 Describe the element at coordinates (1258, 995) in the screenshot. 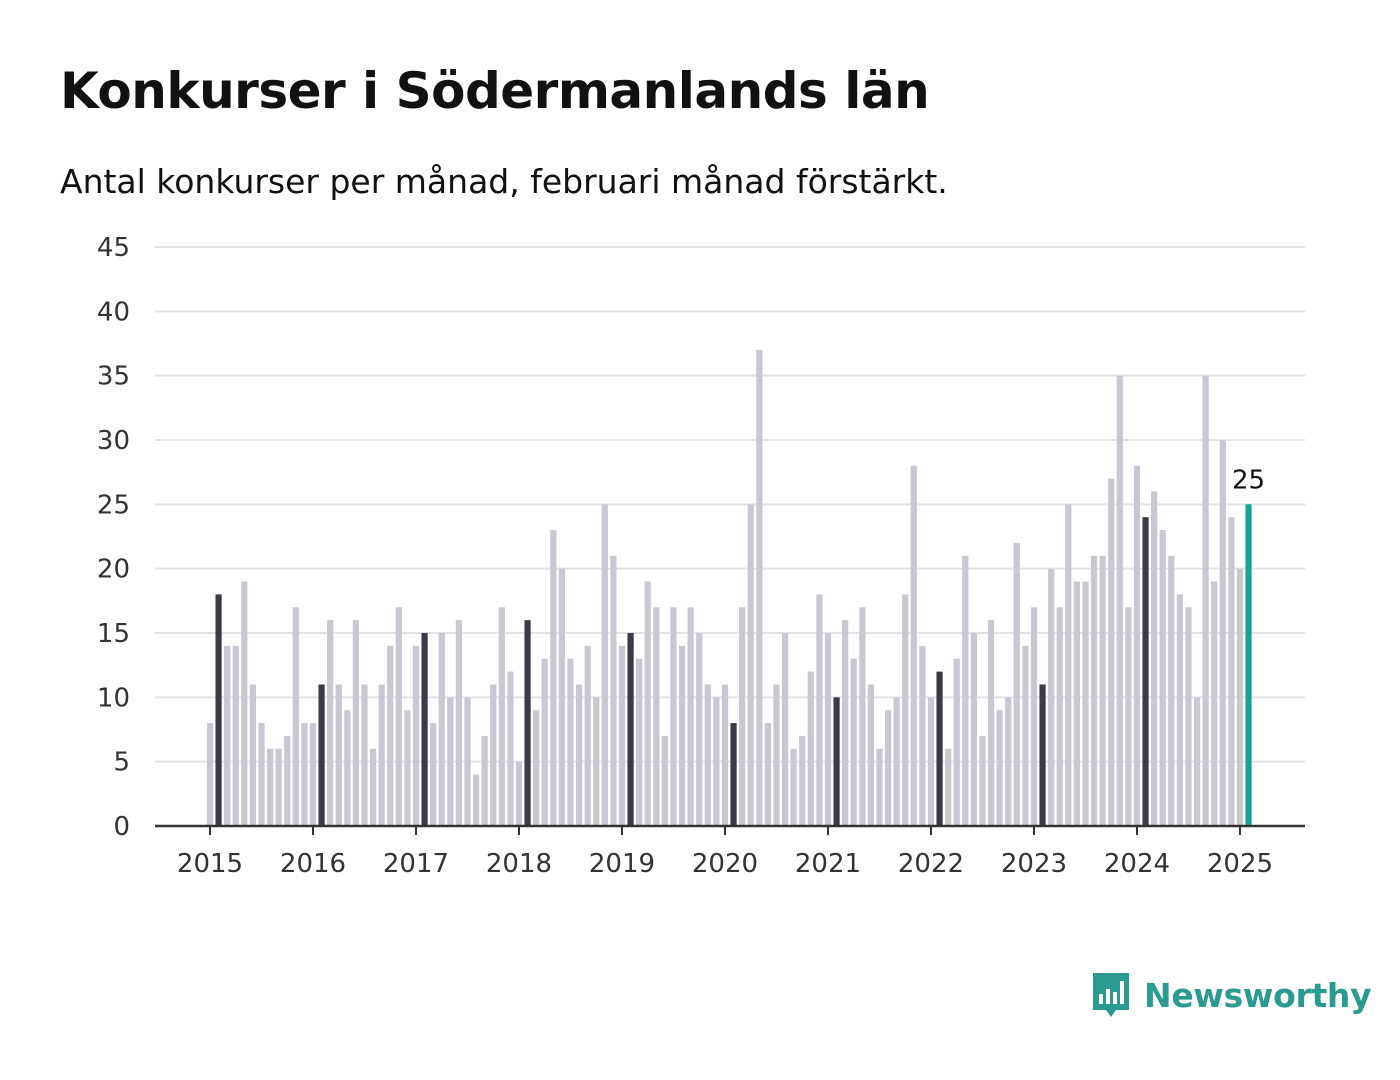

I see `brand-name: Newsworthy` at that location.